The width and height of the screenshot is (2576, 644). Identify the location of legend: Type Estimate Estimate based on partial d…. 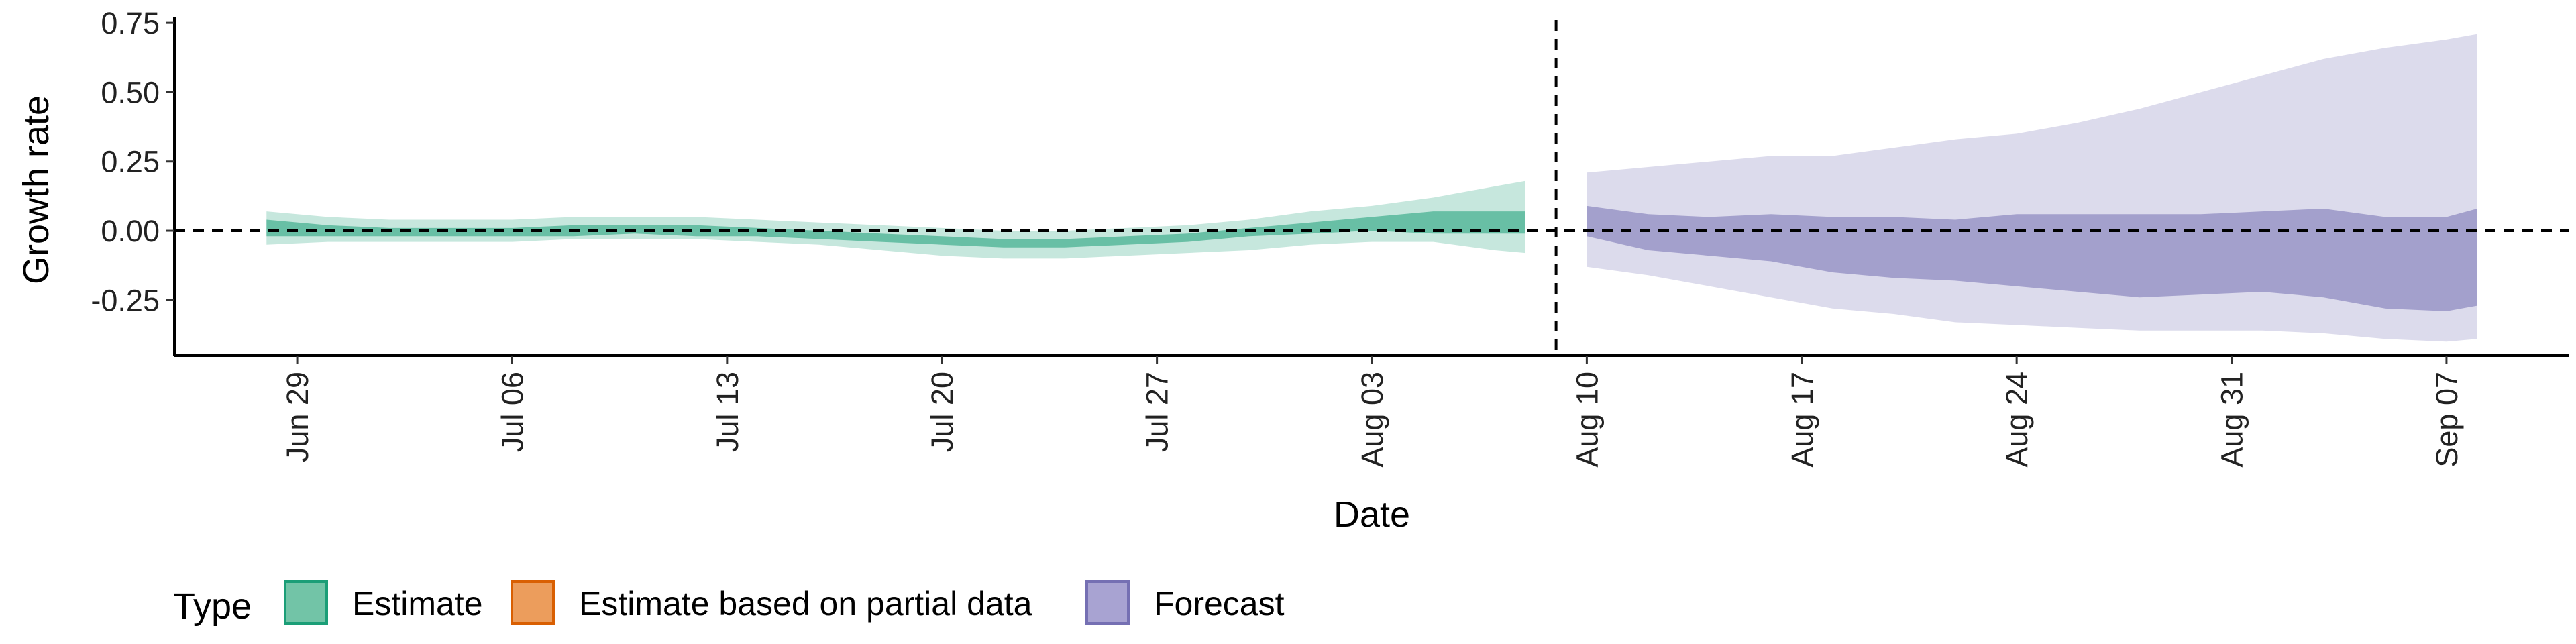
(729, 603).